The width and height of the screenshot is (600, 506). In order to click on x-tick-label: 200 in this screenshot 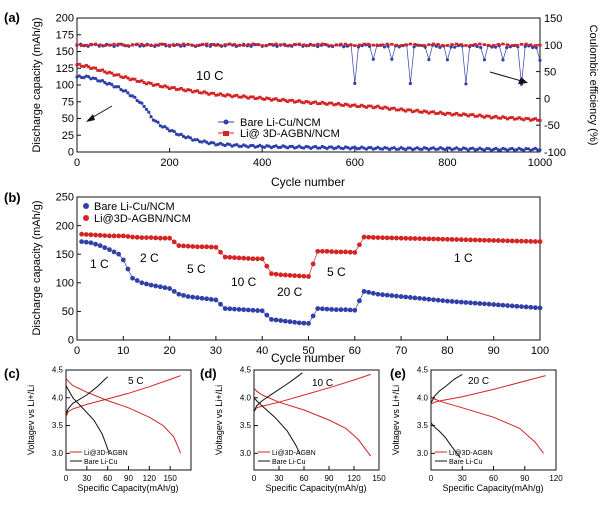, I will do `click(169, 163)`.